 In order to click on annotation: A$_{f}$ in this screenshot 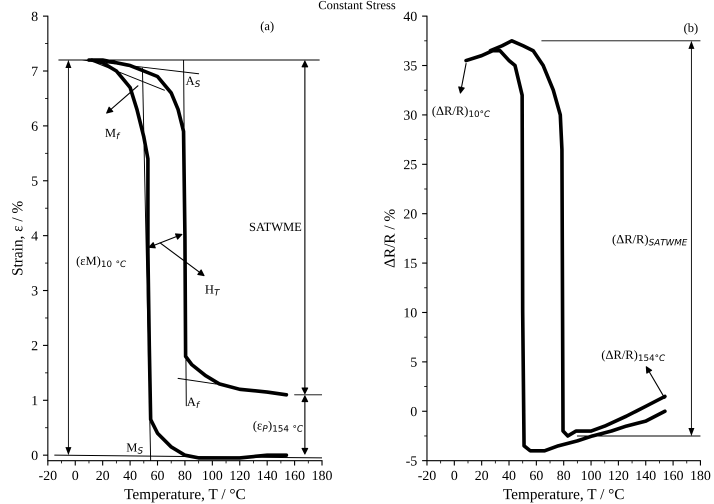, I will do `click(193, 403)`.